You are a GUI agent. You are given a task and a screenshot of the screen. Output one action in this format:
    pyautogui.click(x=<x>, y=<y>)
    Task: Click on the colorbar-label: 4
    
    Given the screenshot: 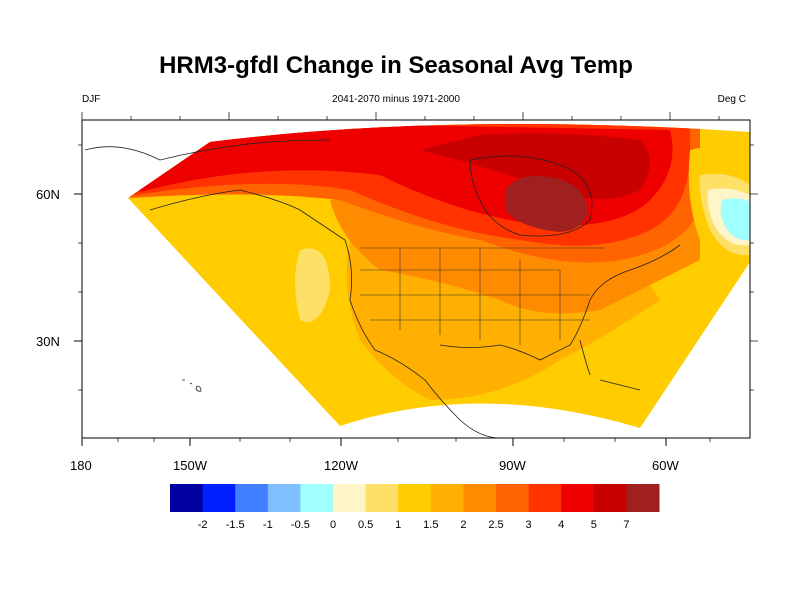 What is the action you would take?
    pyautogui.click(x=561, y=525)
    